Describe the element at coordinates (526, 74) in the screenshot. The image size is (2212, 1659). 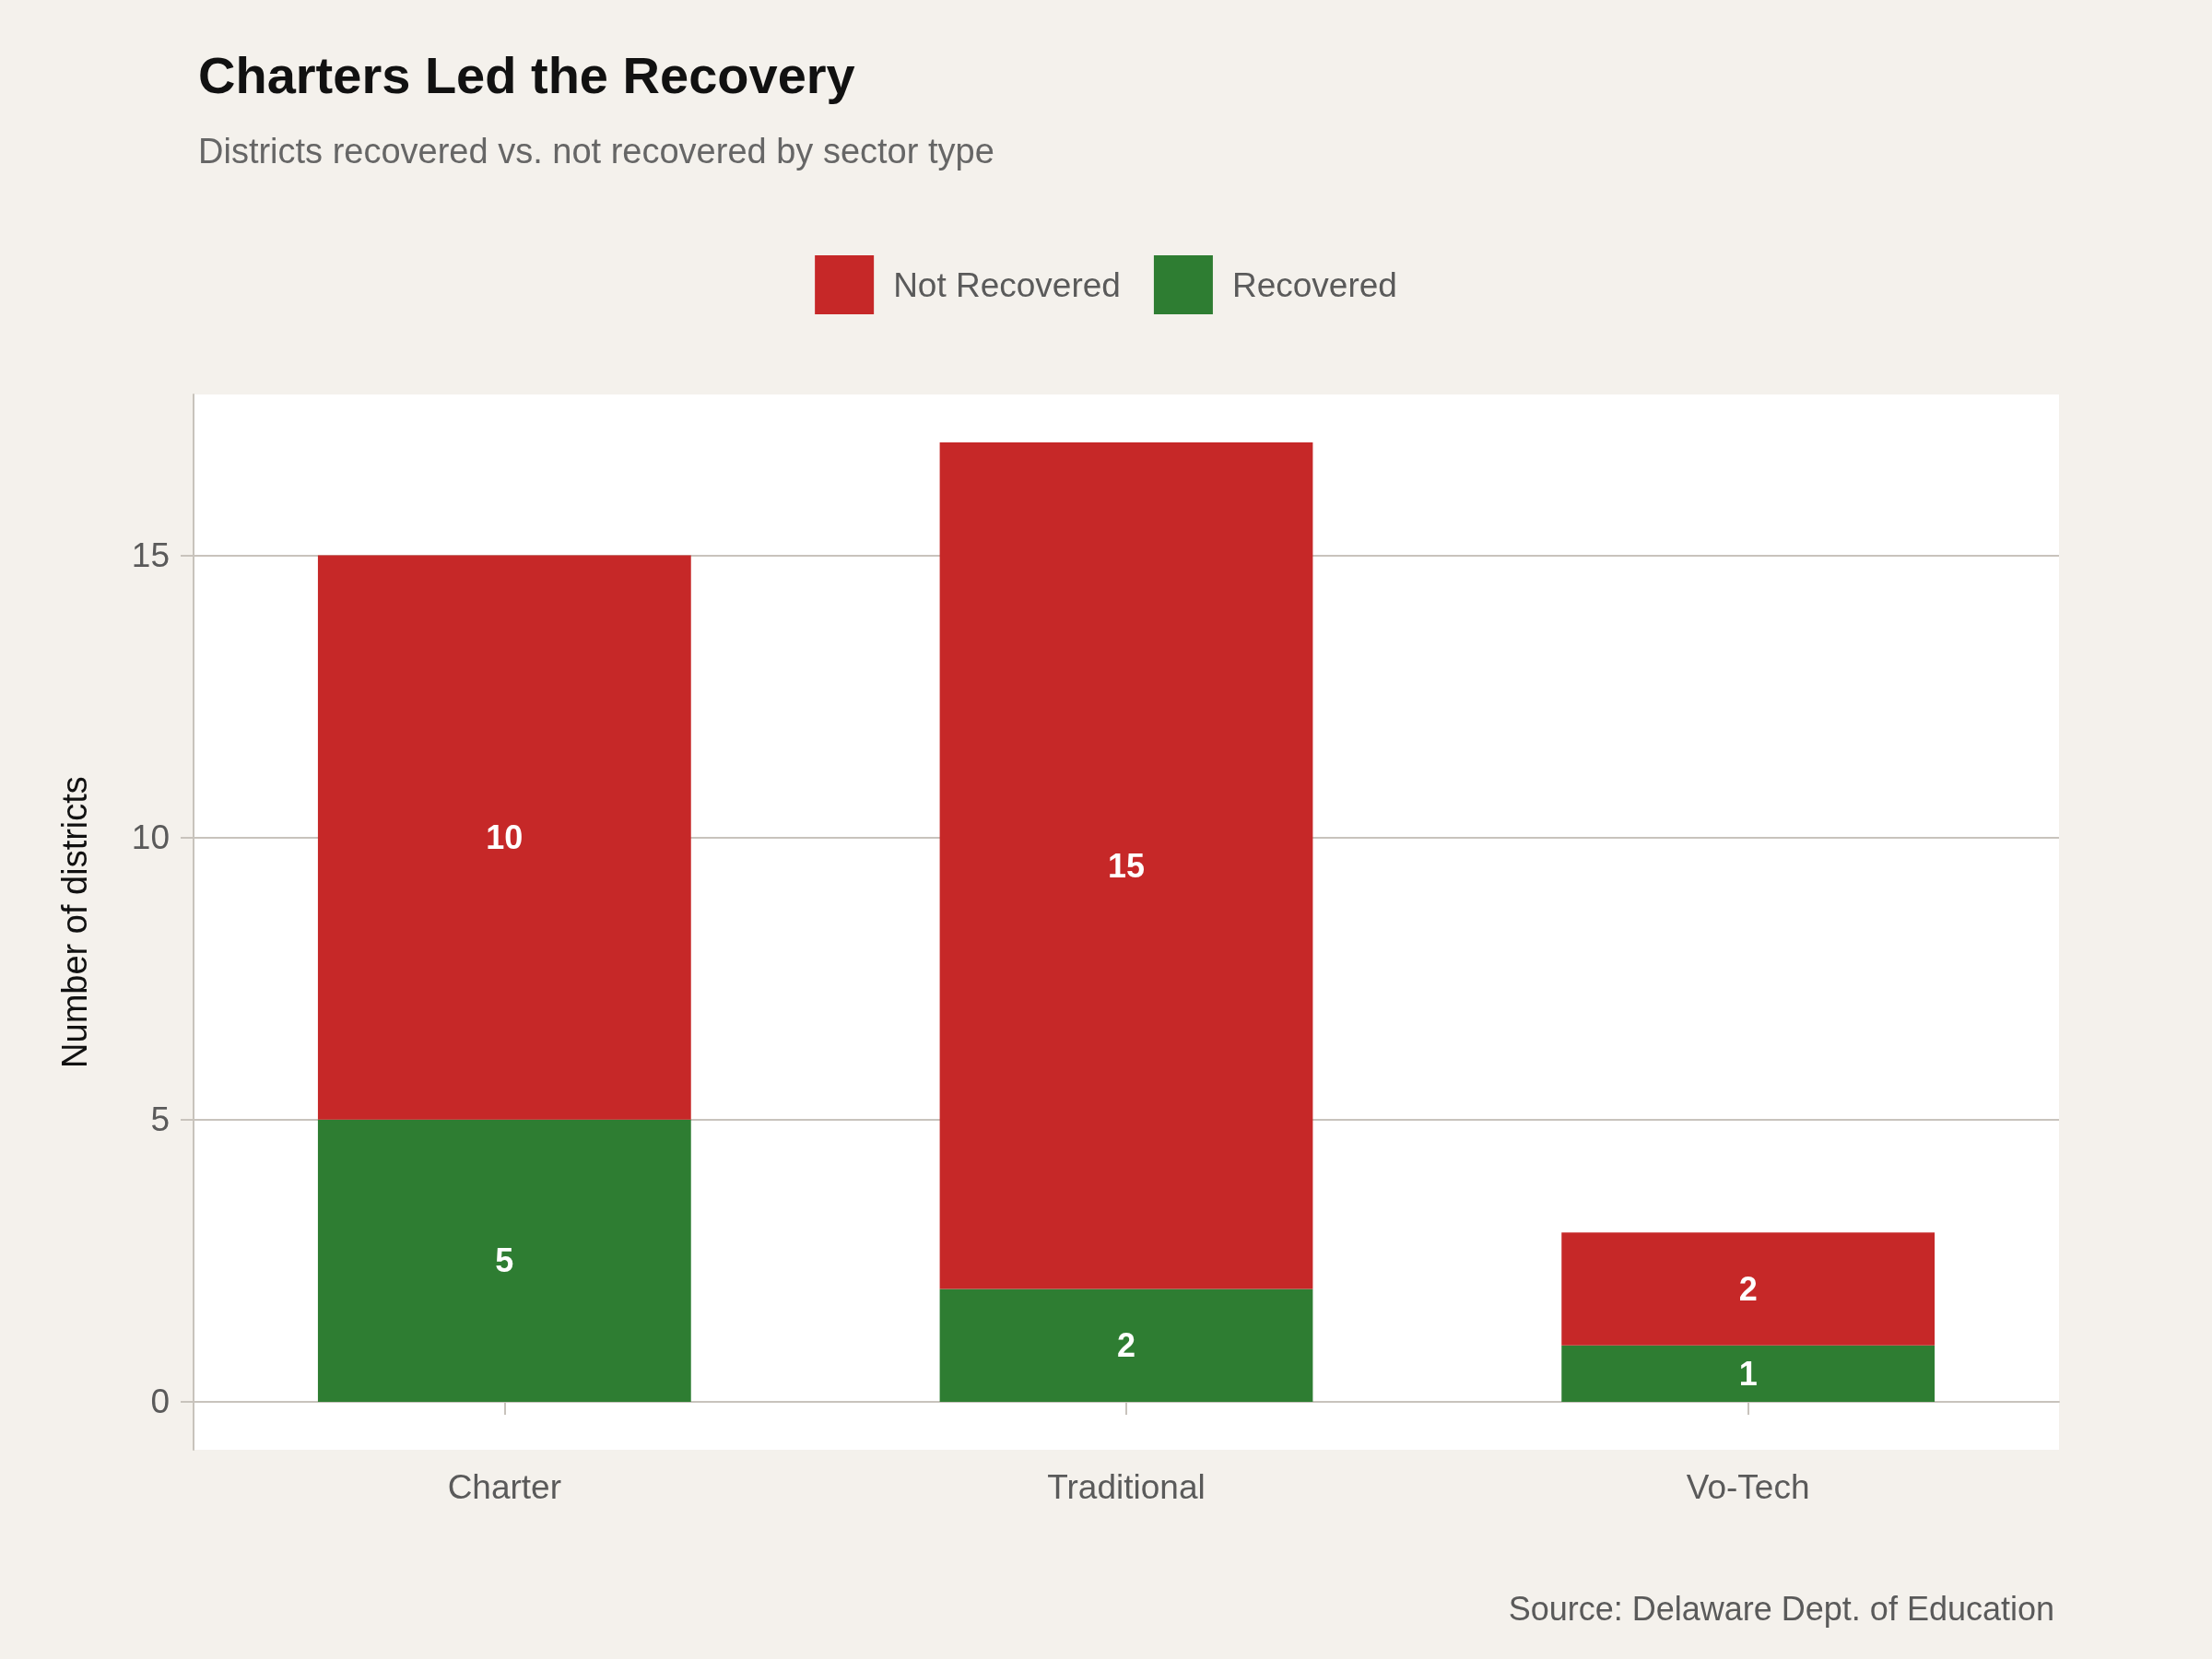
I see `chart-title: Charters Led the Recovery` at that location.